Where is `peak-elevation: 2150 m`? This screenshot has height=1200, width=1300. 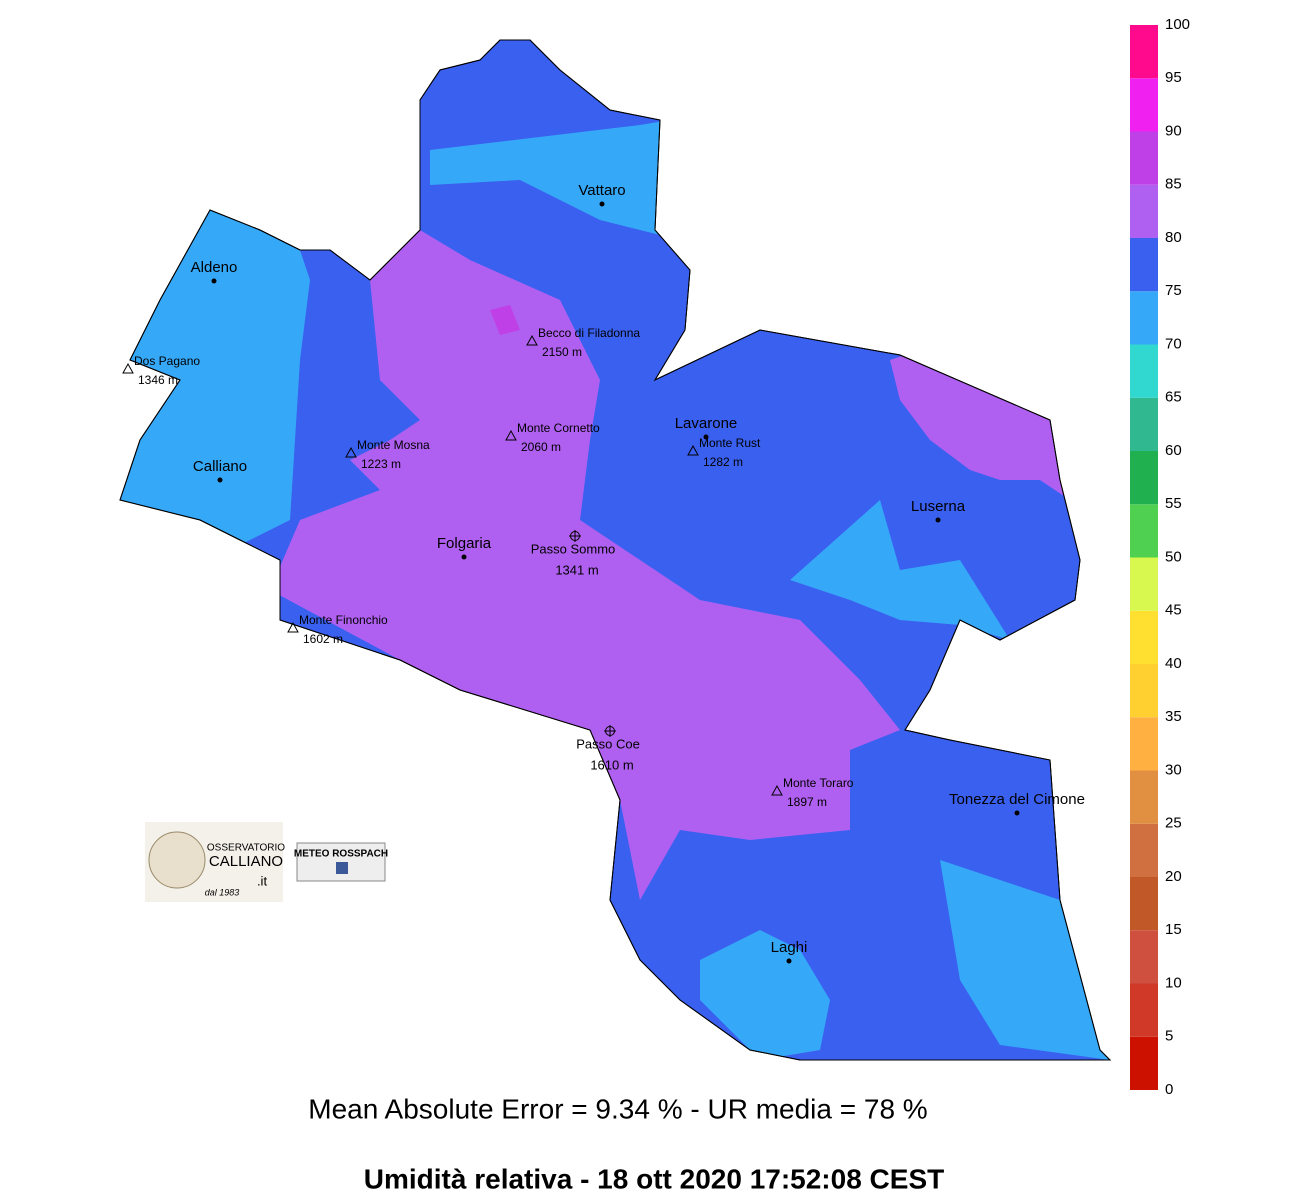
peak-elevation: 2150 m is located at coordinates (562, 352).